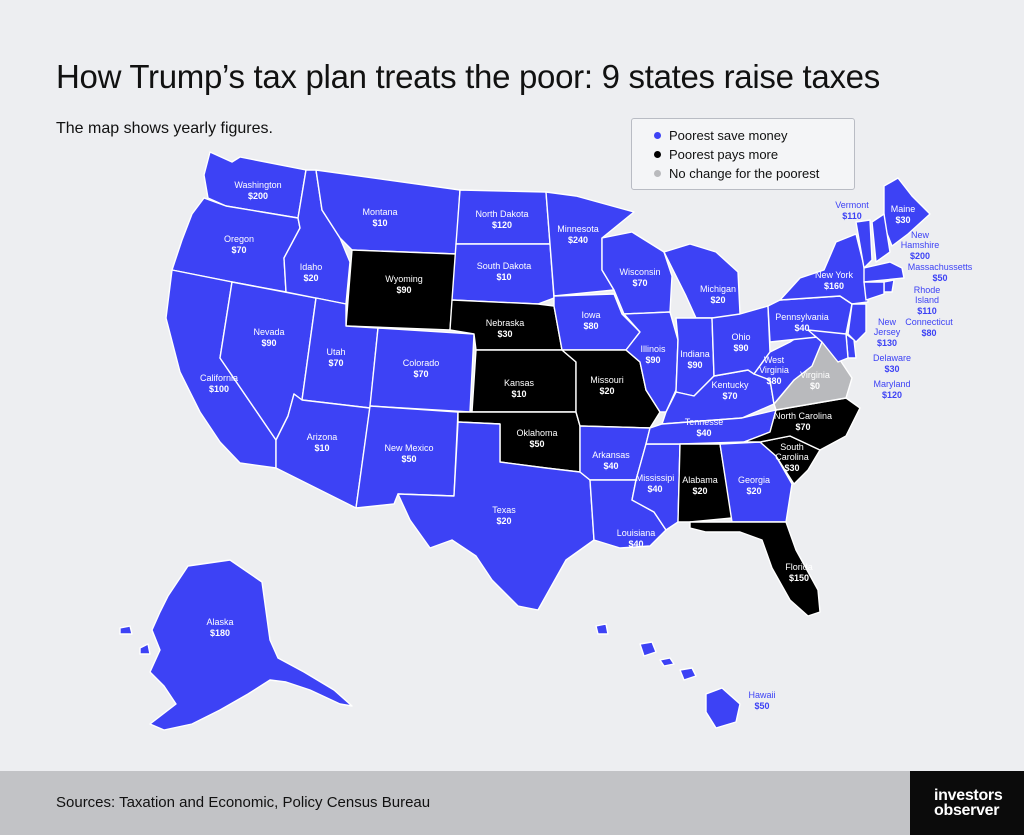 The width and height of the screenshot is (1024, 835). I want to click on state-name: Nebraska, so click(505, 323).